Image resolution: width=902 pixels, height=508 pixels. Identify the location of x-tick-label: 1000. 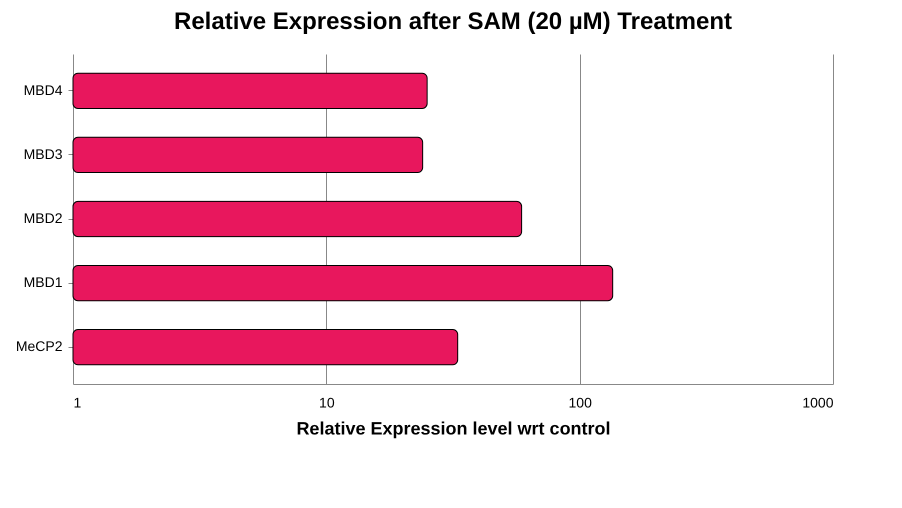
(818, 402).